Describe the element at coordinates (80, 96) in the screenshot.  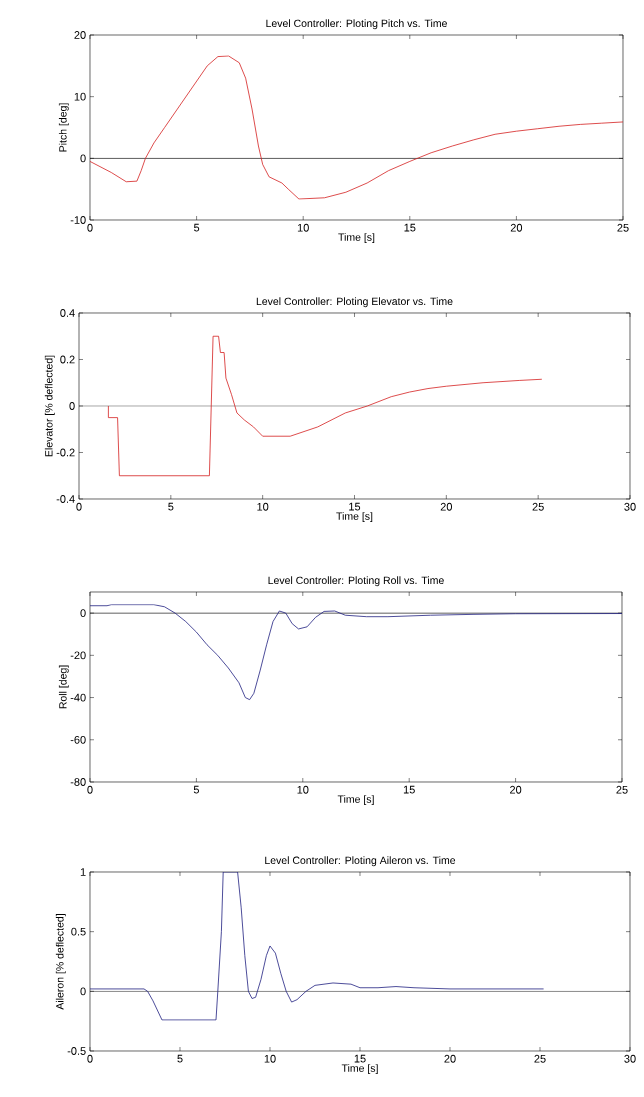
I see `y-tick-label: 10` at that location.